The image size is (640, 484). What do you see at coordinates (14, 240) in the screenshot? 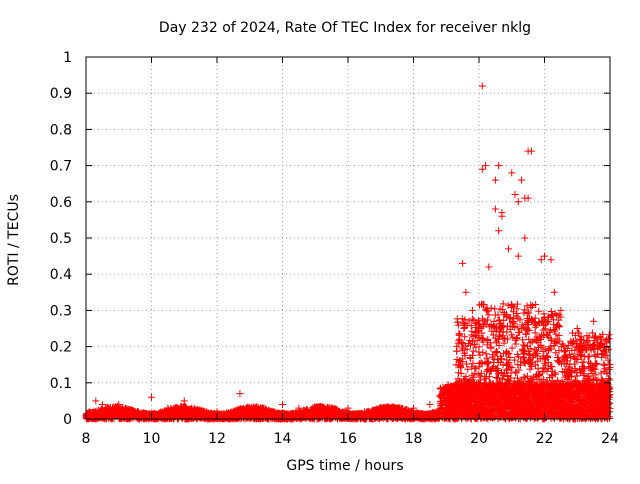
I see `y-axis-label: ROTI / TECUs` at bounding box center [14, 240].